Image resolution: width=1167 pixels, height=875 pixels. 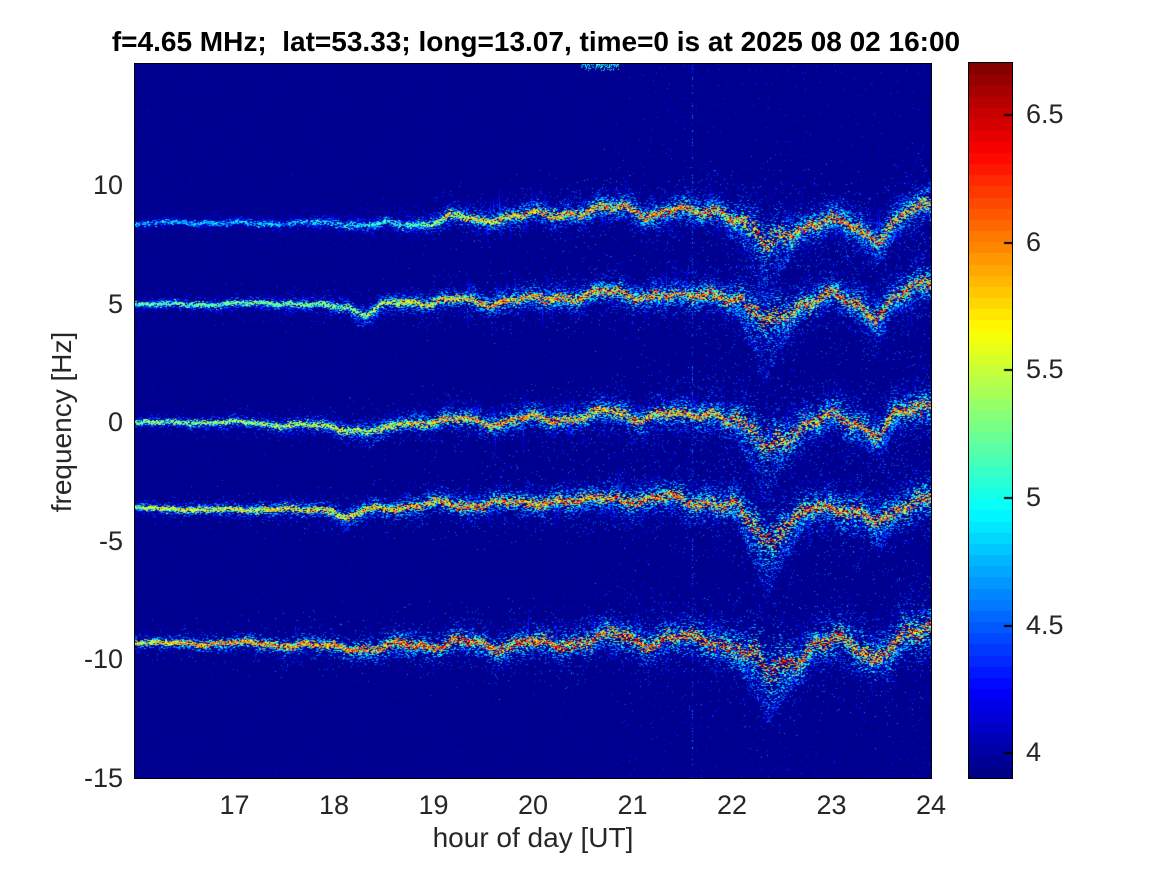 What do you see at coordinates (103, 778) in the screenshot?
I see `y-tick-label: -15` at bounding box center [103, 778].